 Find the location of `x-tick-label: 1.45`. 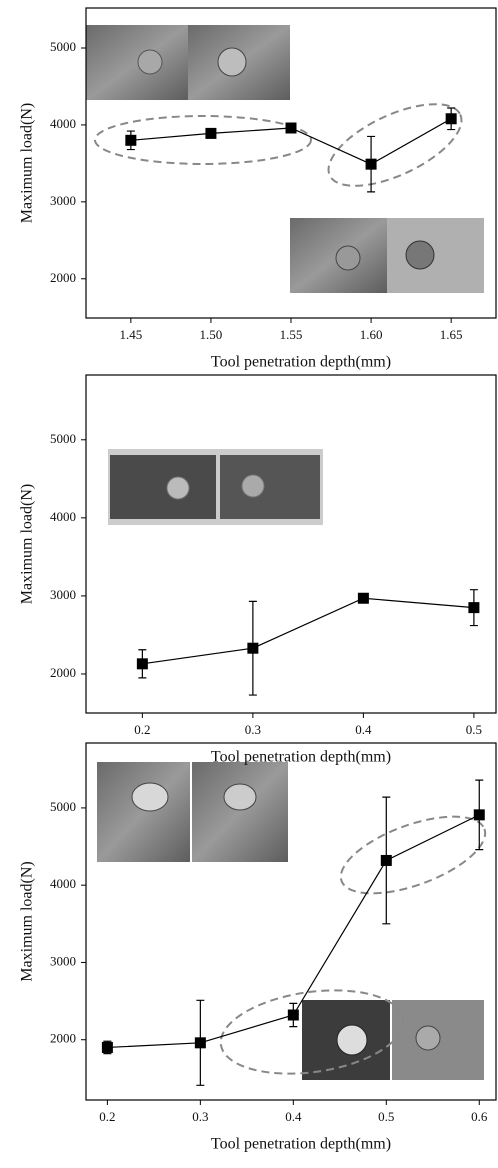

x-tick-label: 1.45 is located at coordinates (130, 334).